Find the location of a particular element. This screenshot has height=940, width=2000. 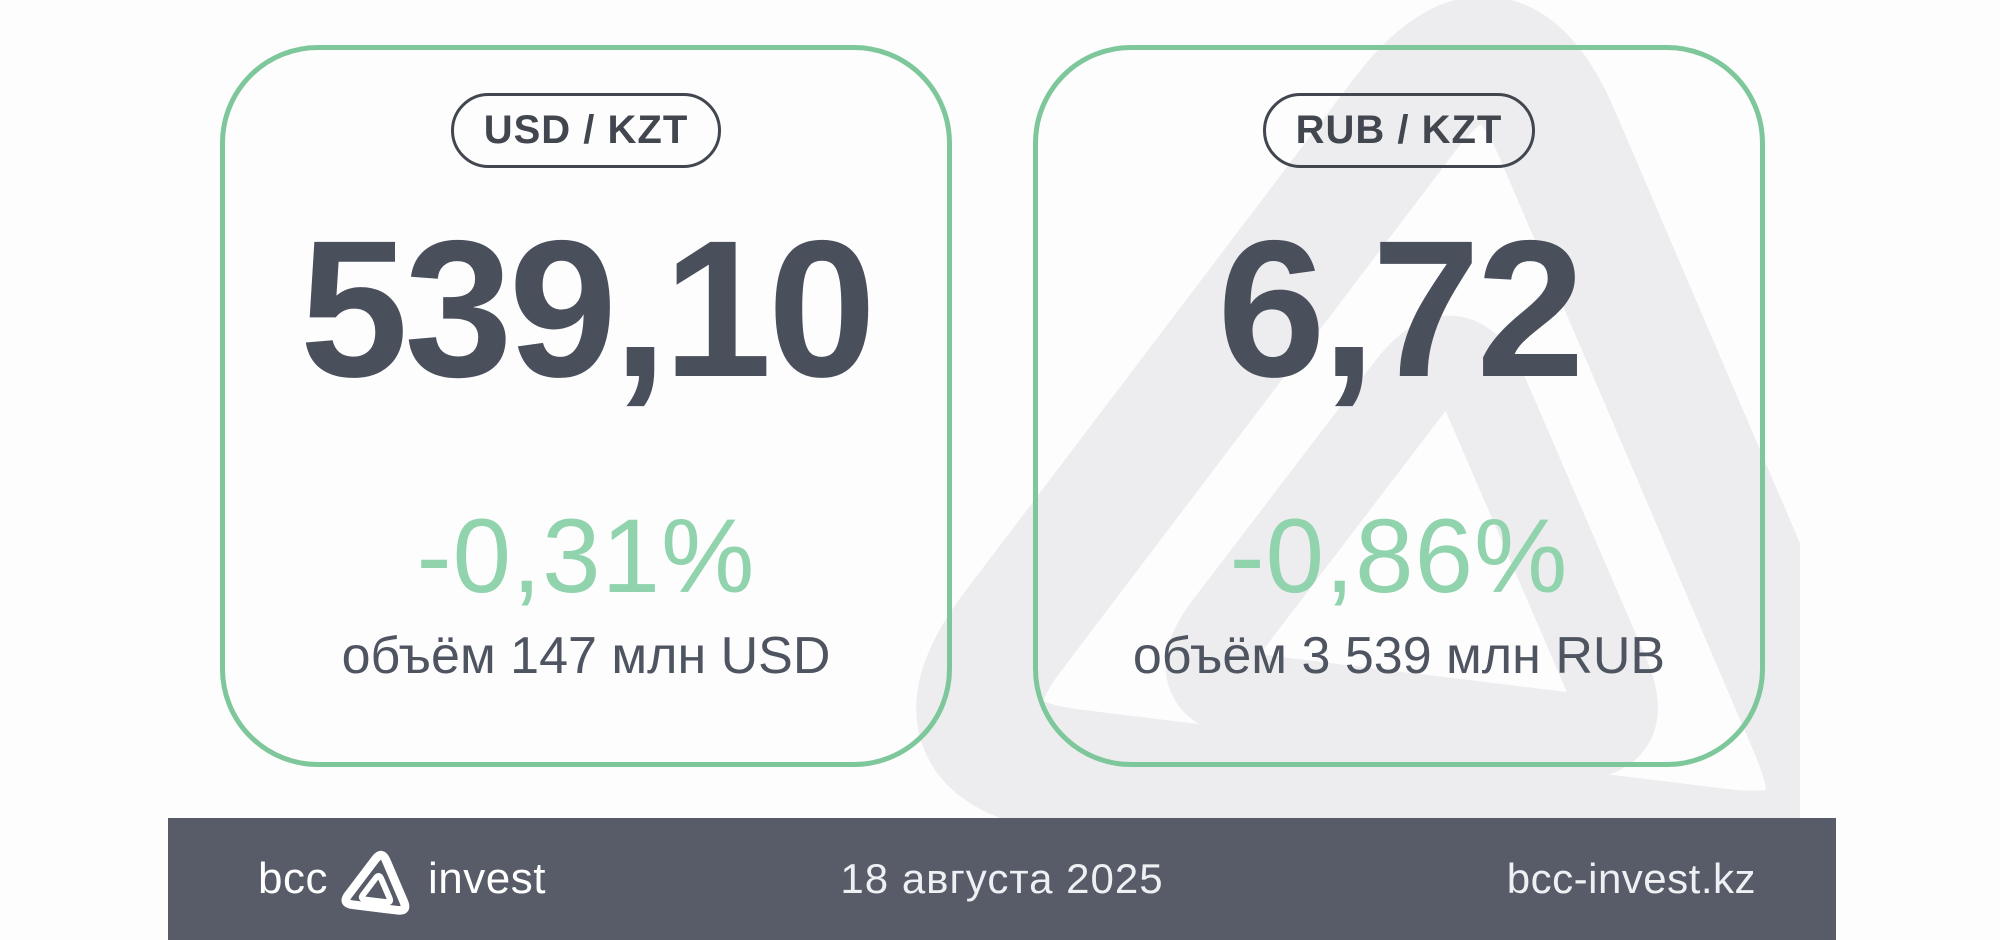

exchange-rate-value: 6,72 is located at coordinates (1401, 309).